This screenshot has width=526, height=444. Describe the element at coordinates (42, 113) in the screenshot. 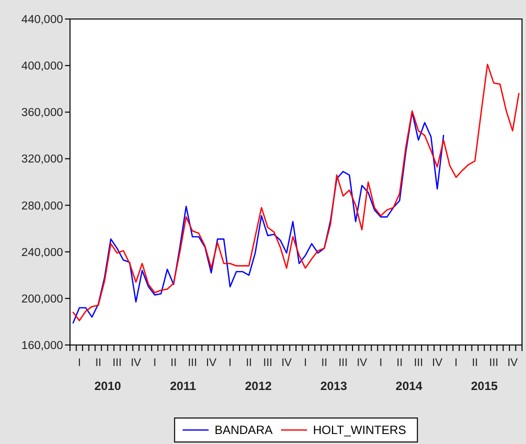

I see `y-tick-label: 360,000` at that location.